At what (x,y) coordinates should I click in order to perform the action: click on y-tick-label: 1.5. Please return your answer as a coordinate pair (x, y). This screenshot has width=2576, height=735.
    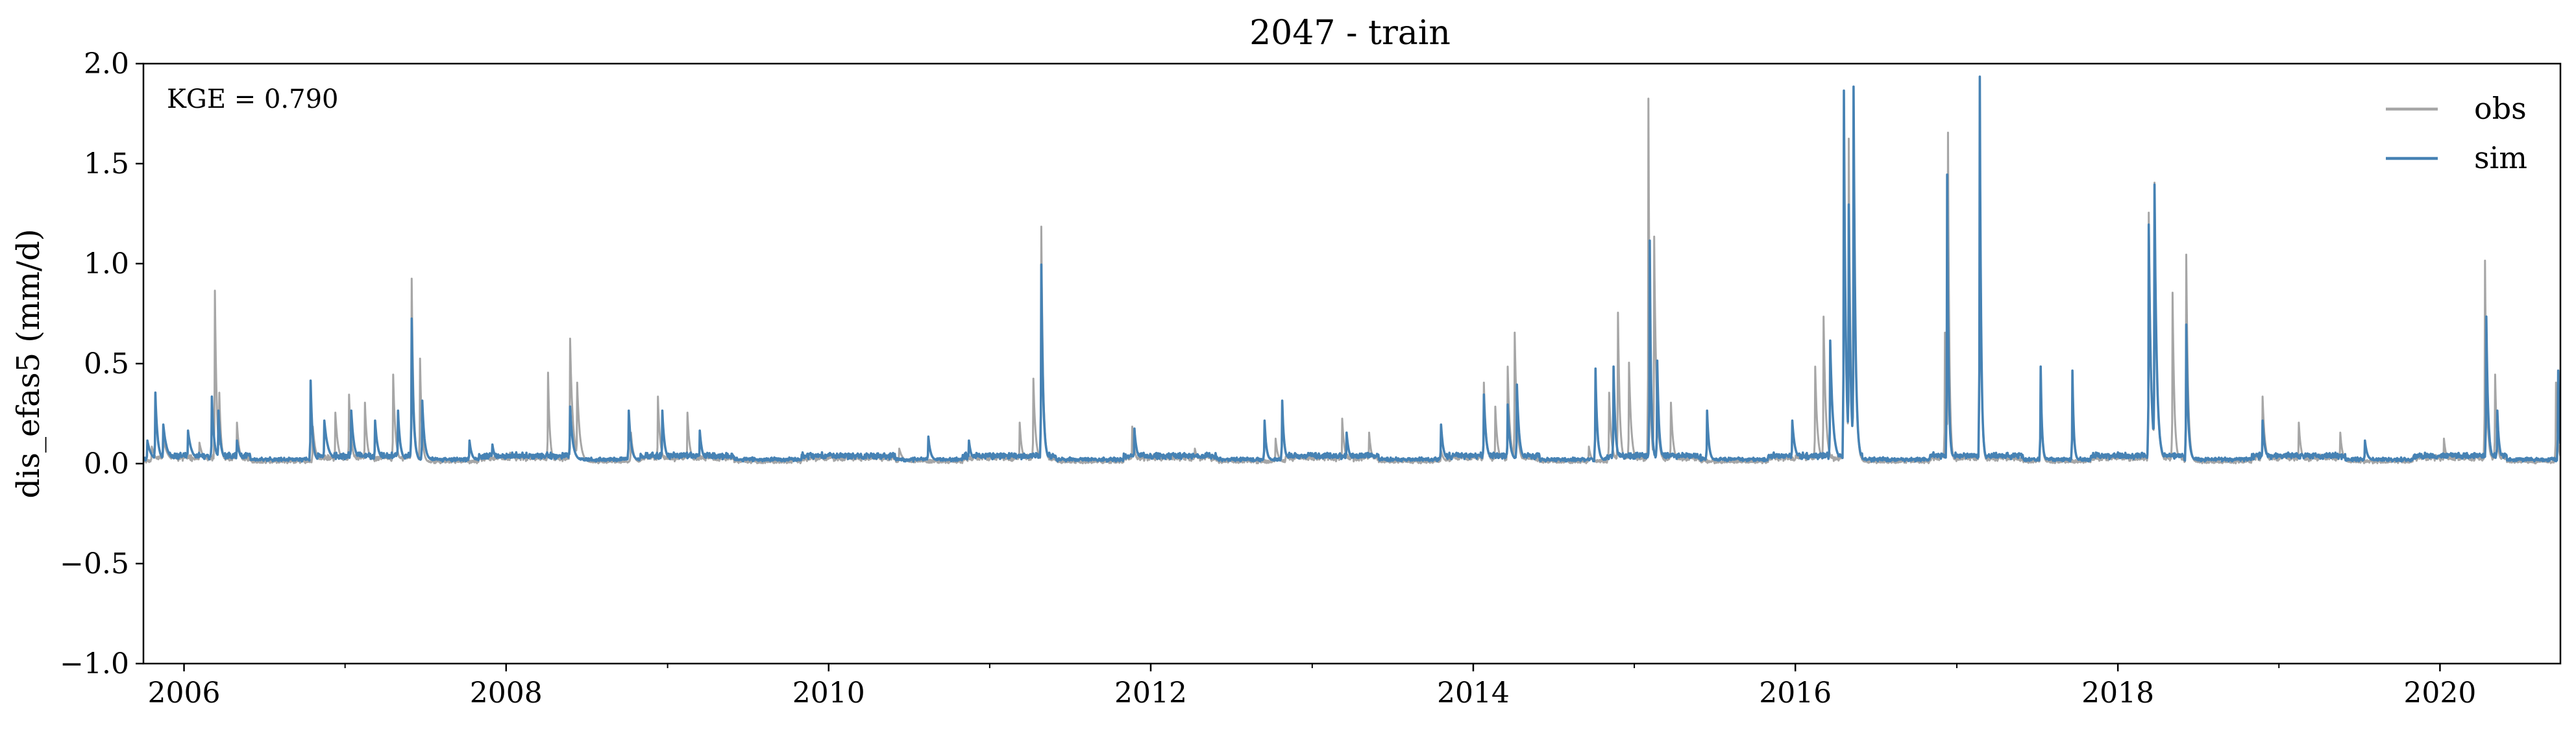
    Looking at the image, I should click on (106, 164).